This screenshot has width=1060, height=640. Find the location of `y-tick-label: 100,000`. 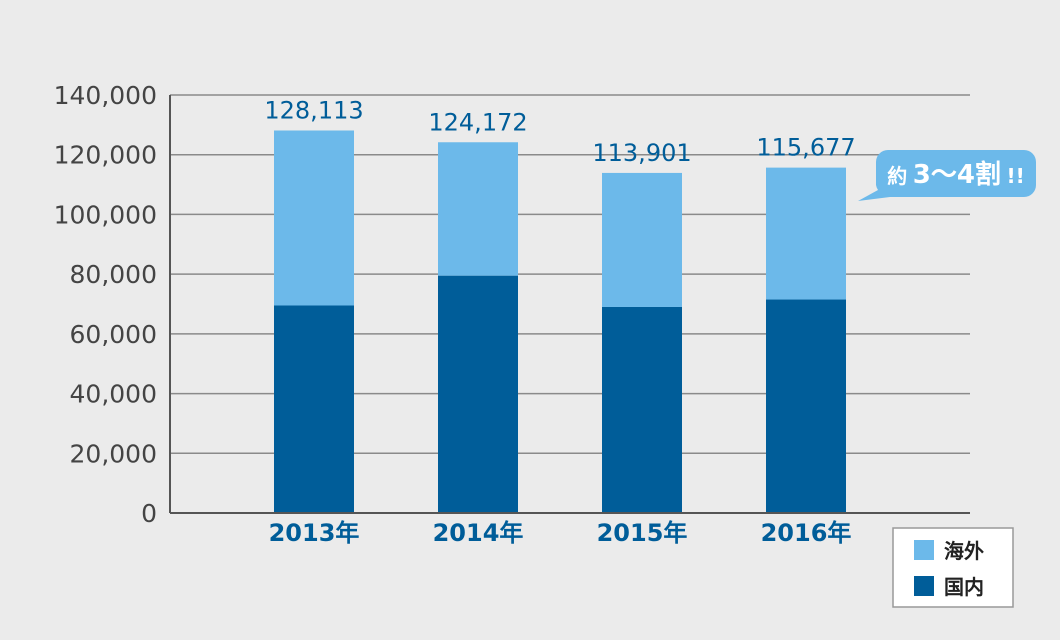

y-tick-label: 100,000 is located at coordinates (105, 214).